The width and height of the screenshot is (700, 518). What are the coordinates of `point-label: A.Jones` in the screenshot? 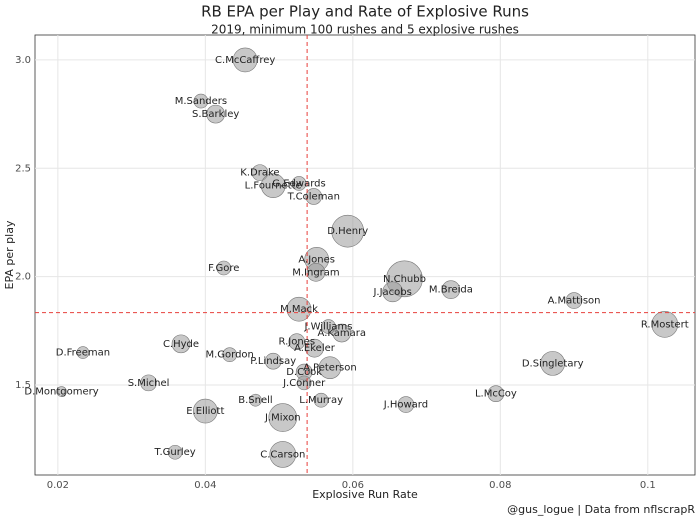 It's located at (316, 259).